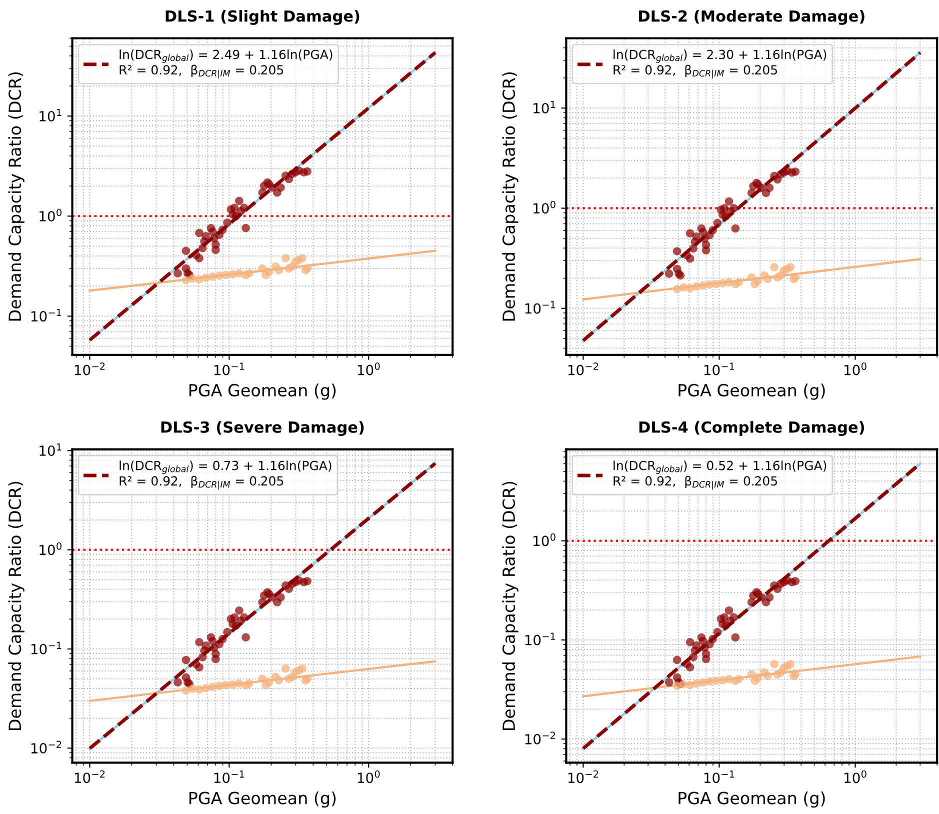 Image resolution: width=939 pixels, height=814 pixels. What do you see at coordinates (263, 17) in the screenshot?
I see `chart-title: DLS-1 (Slight Damage)` at bounding box center [263, 17].